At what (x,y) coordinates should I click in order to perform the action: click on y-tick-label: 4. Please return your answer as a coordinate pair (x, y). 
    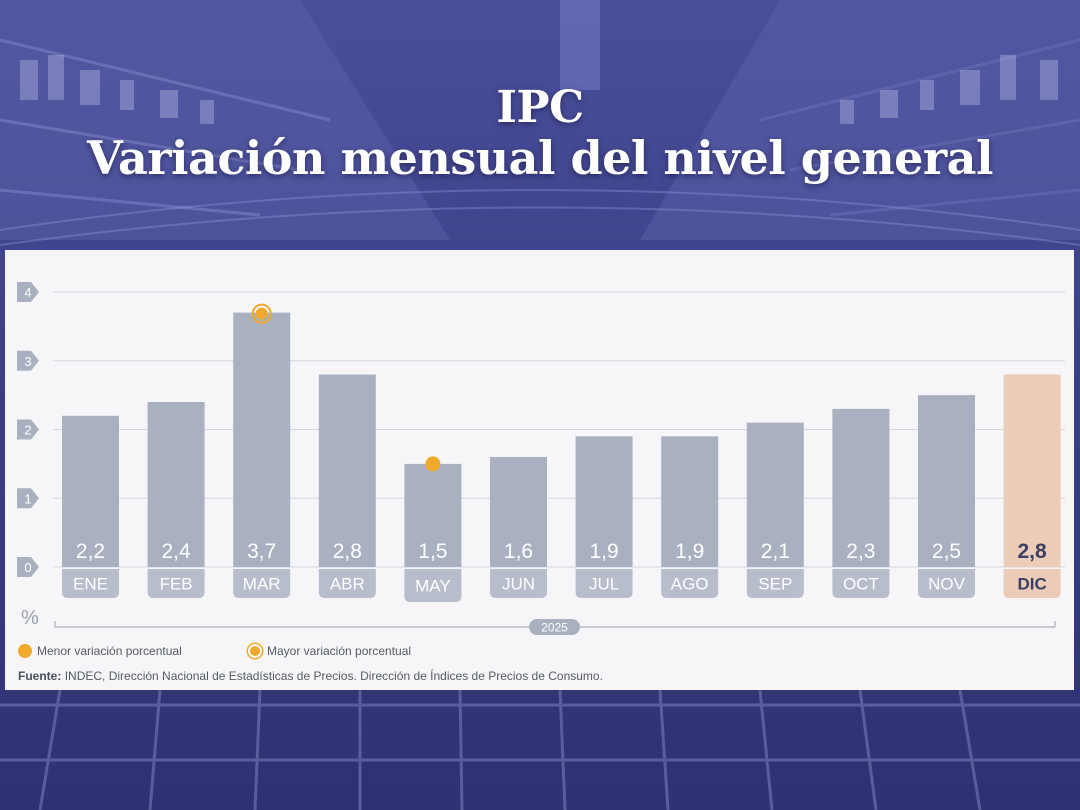
    Looking at the image, I should click on (27, 292).